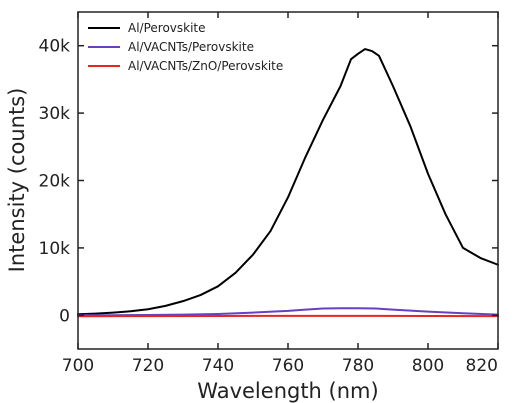  I want to click on legend-label-2: Al/VACNTs/Perovskite, so click(191, 47).